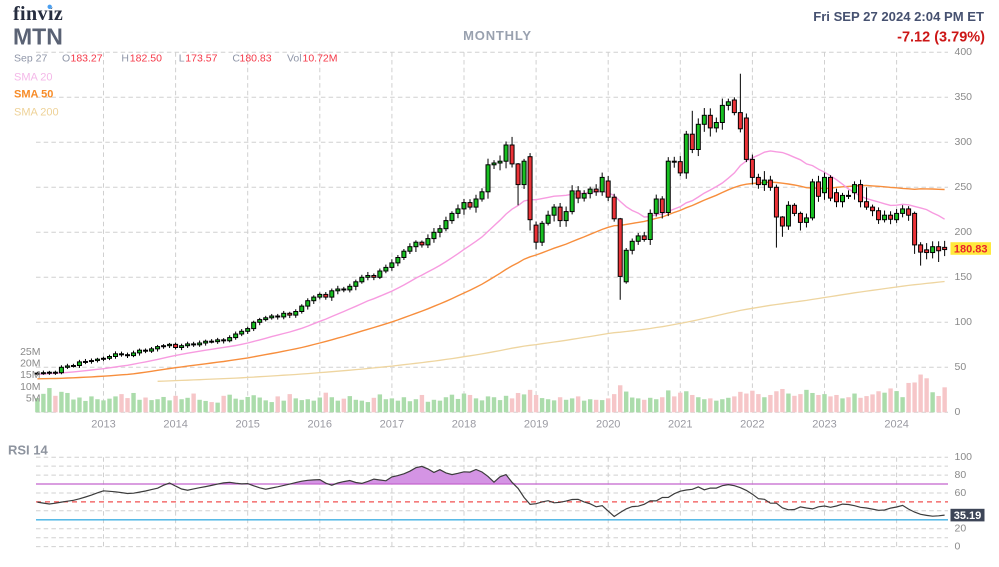 The width and height of the screenshot is (999, 567). What do you see at coordinates (964, 142) in the screenshot?
I see `svg-text: 300` at bounding box center [964, 142].